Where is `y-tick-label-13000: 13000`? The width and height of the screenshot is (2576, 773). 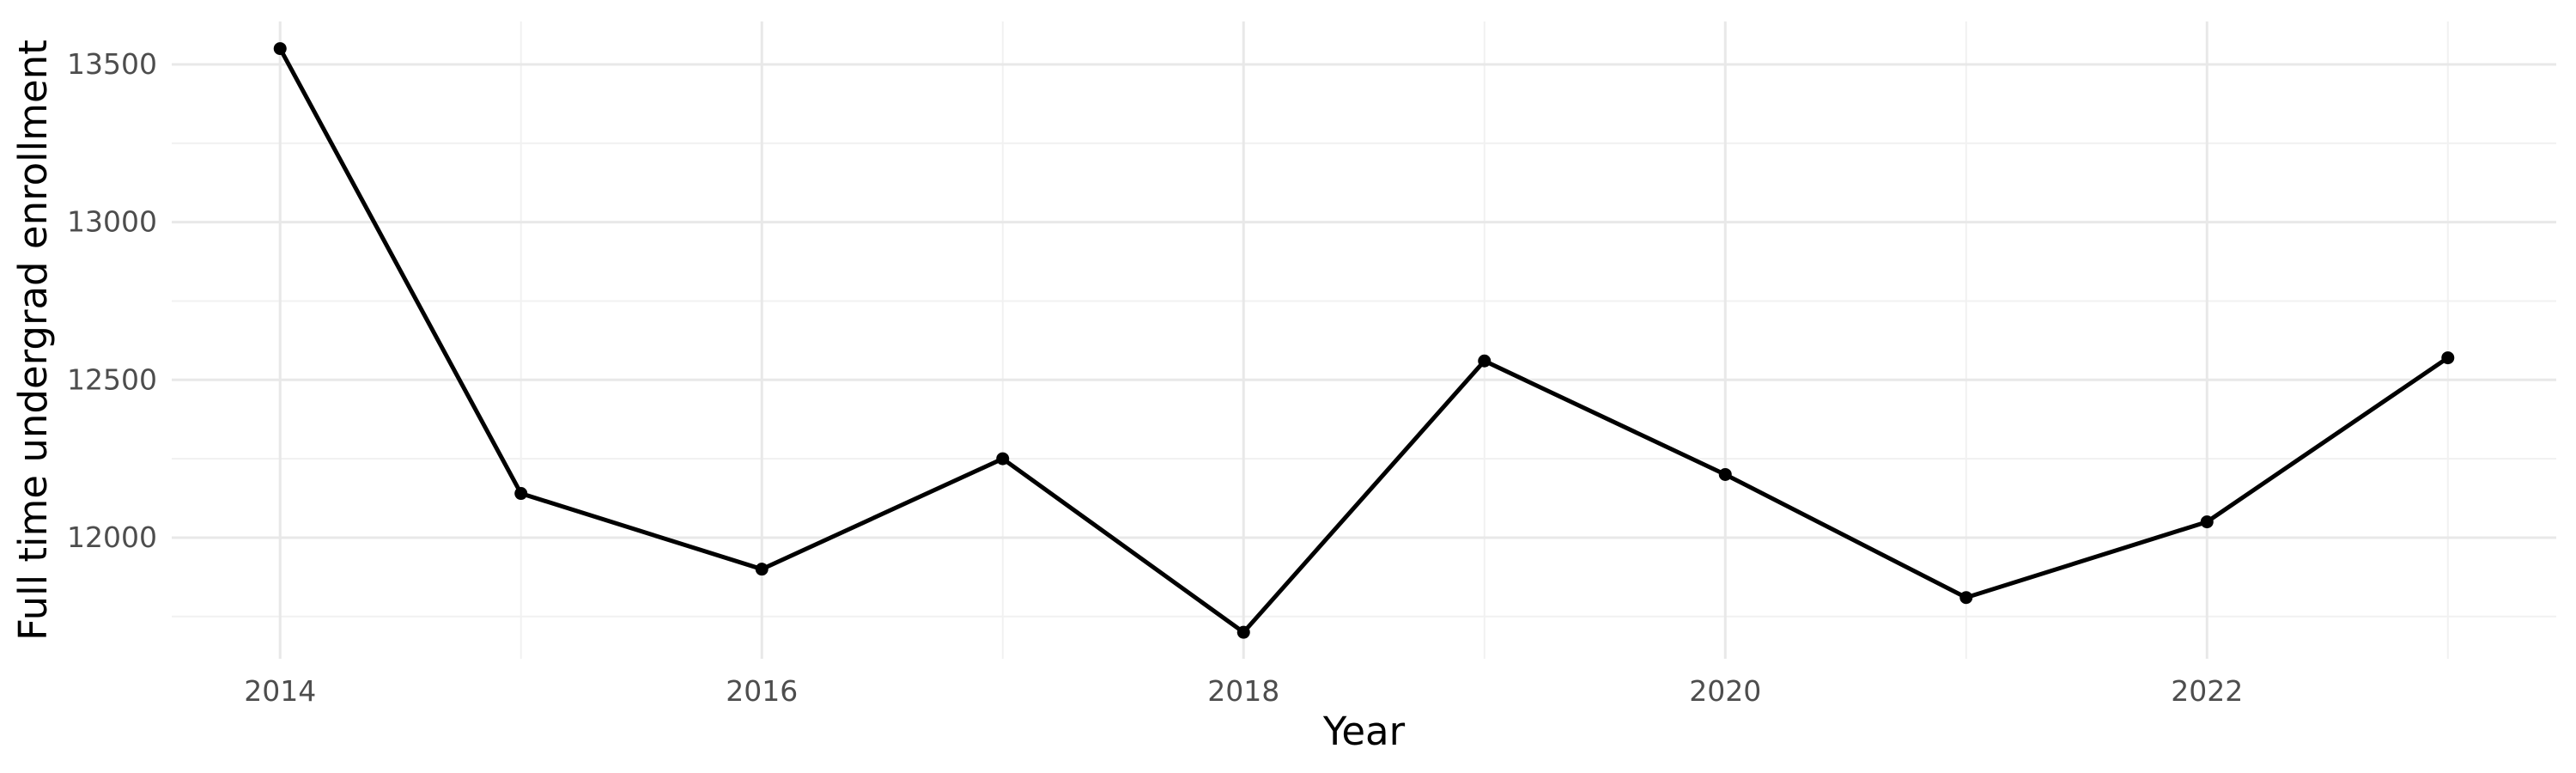
y-tick-label-13000: 13000 is located at coordinates (112, 222).